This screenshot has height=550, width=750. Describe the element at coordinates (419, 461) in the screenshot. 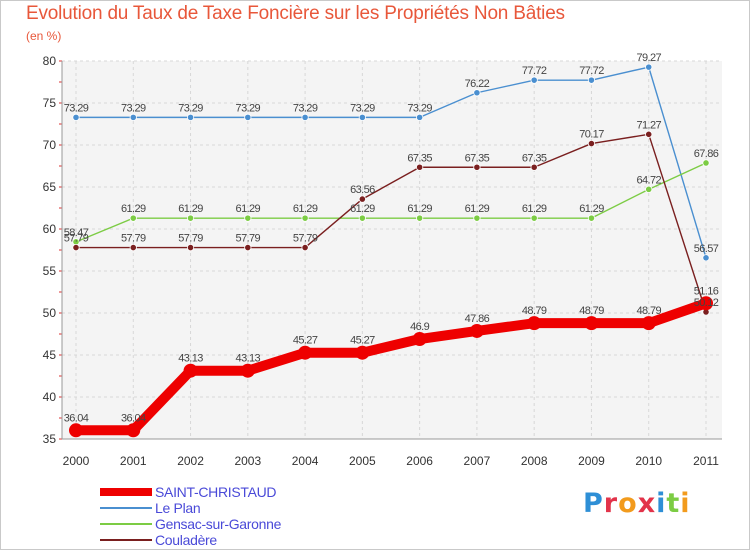

I see `x-tick-label: 2006` at that location.